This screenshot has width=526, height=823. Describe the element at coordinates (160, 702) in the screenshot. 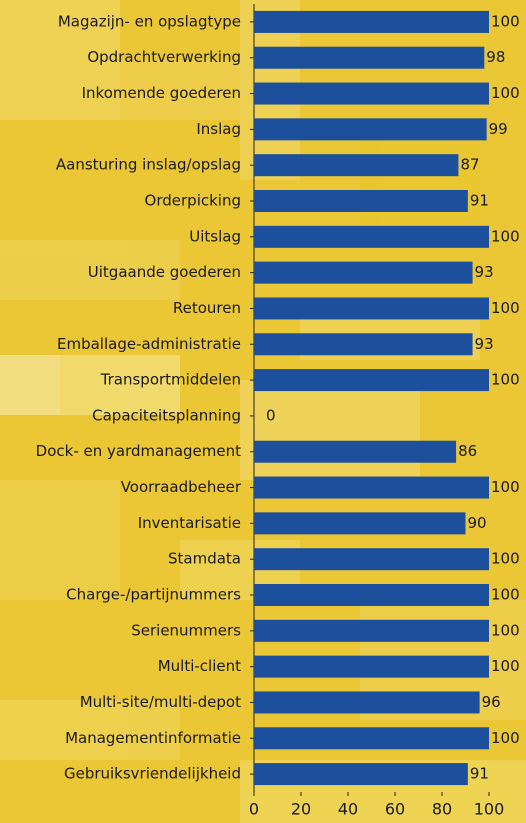

I see `y-tick-label: Multi-site/multi-depot` at that location.